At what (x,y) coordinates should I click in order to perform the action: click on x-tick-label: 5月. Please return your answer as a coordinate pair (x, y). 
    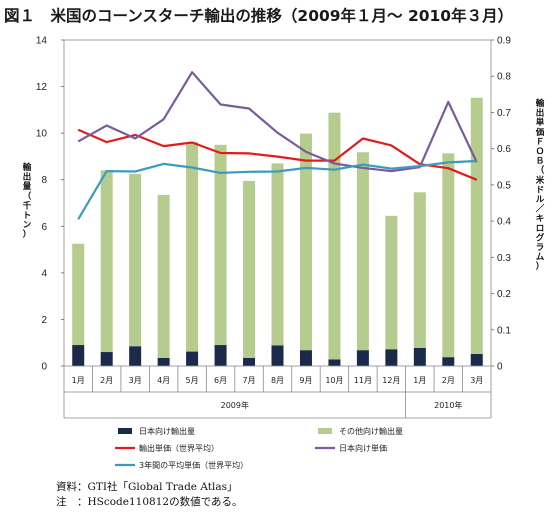
    Looking at the image, I should click on (192, 380).